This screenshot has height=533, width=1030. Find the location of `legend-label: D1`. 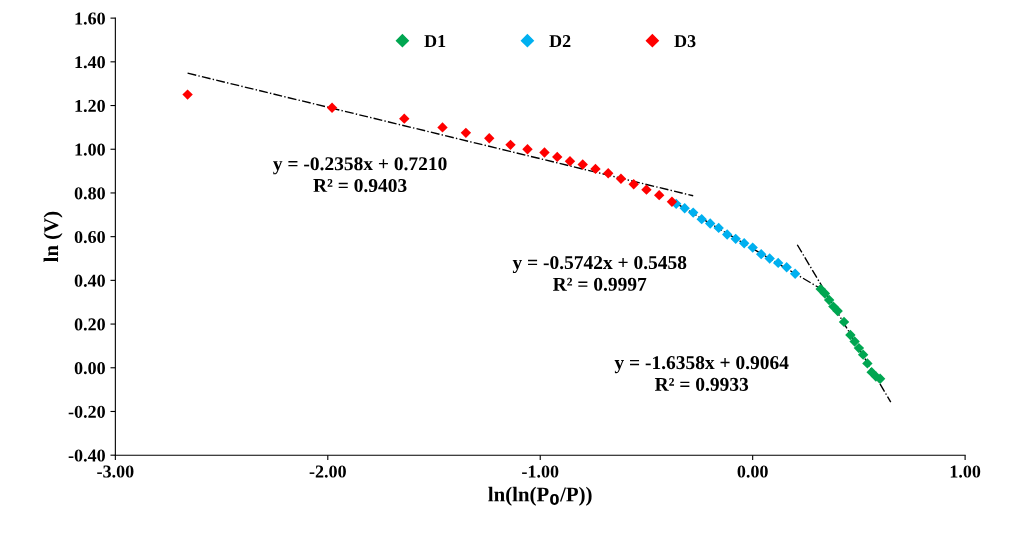

legend-label: D1 is located at coordinates (435, 41).